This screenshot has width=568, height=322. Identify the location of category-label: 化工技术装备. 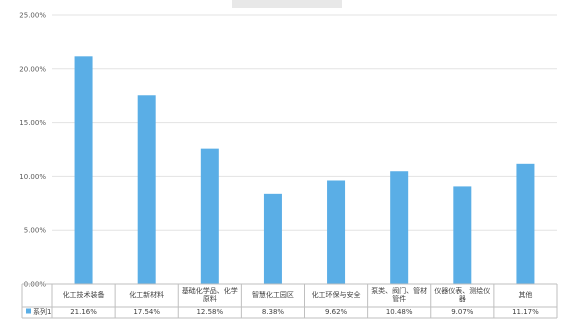
(84, 294).